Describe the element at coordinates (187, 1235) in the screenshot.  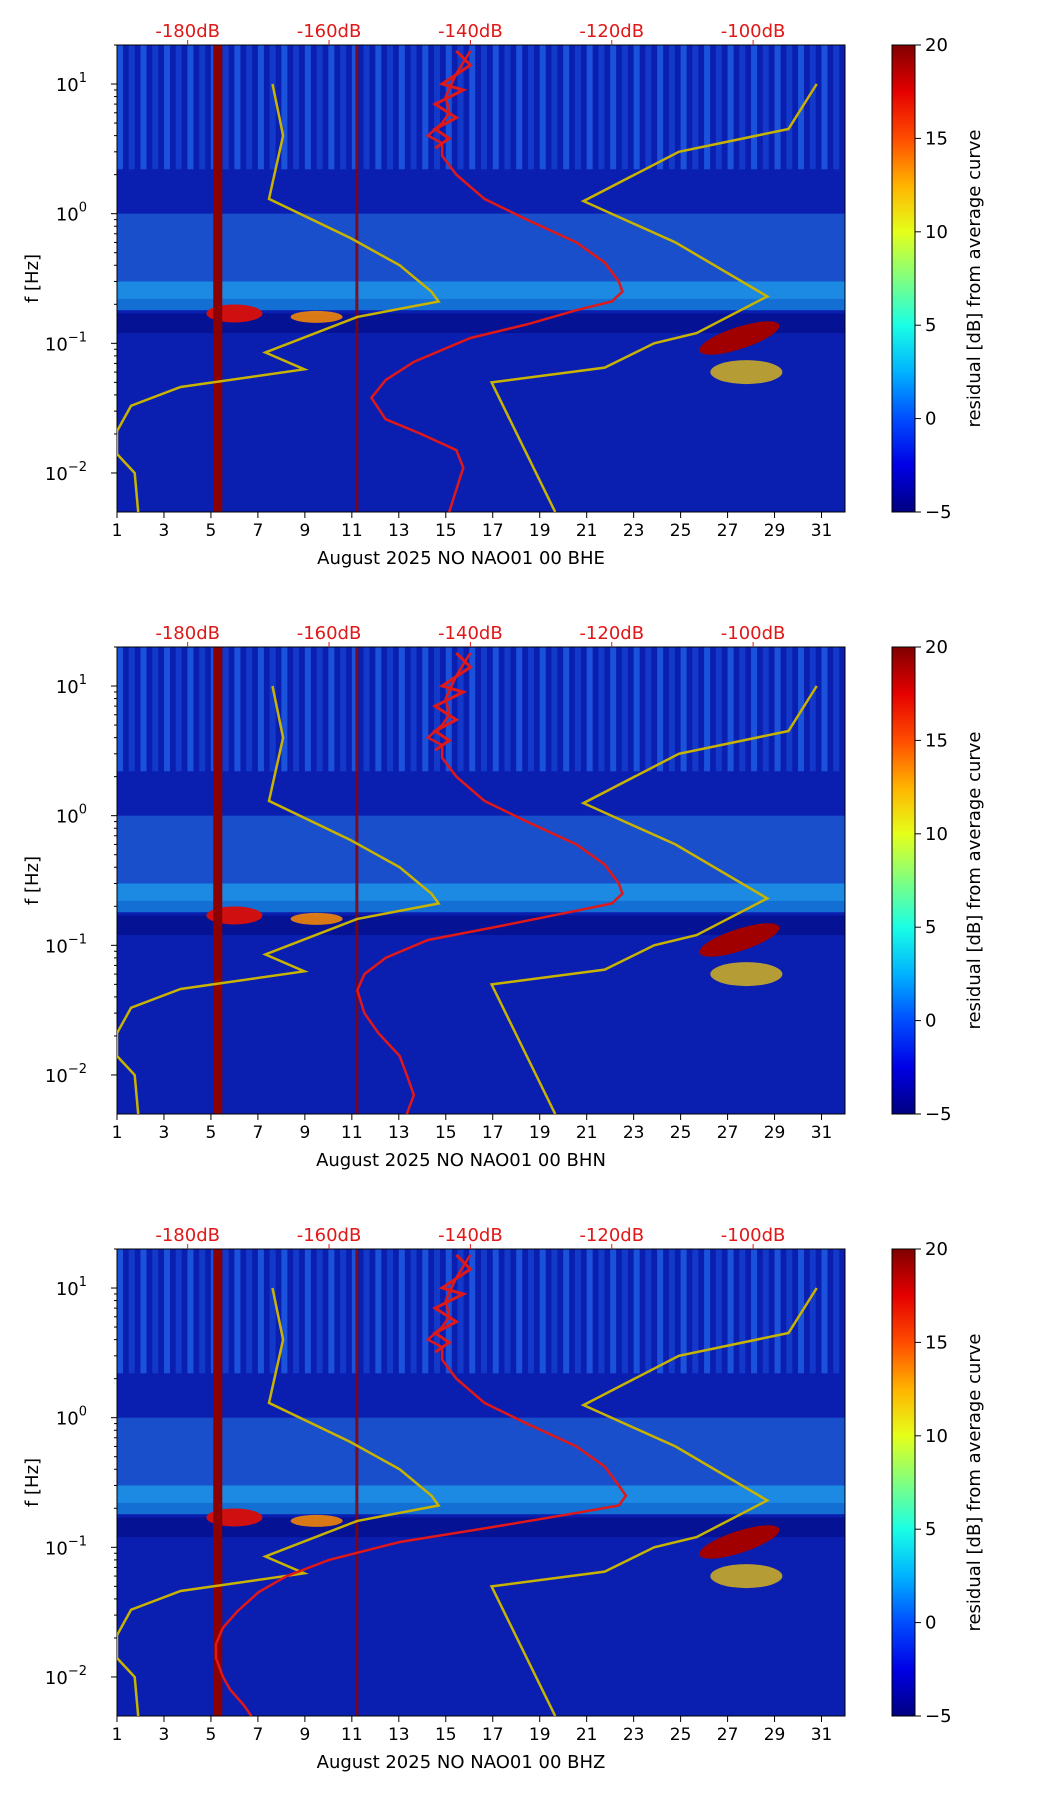
I see `top-db-label: -180dB` at that location.